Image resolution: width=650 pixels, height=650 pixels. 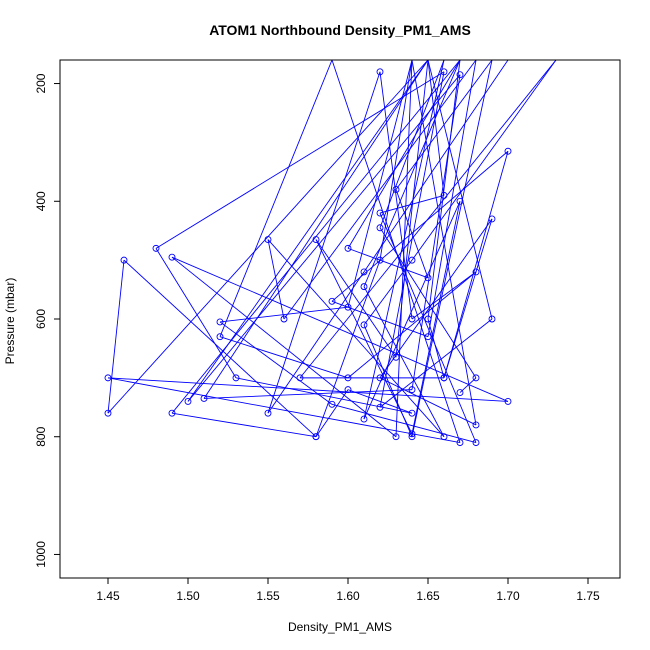 I want to click on y-tick-label: 800, so click(x=41, y=436).